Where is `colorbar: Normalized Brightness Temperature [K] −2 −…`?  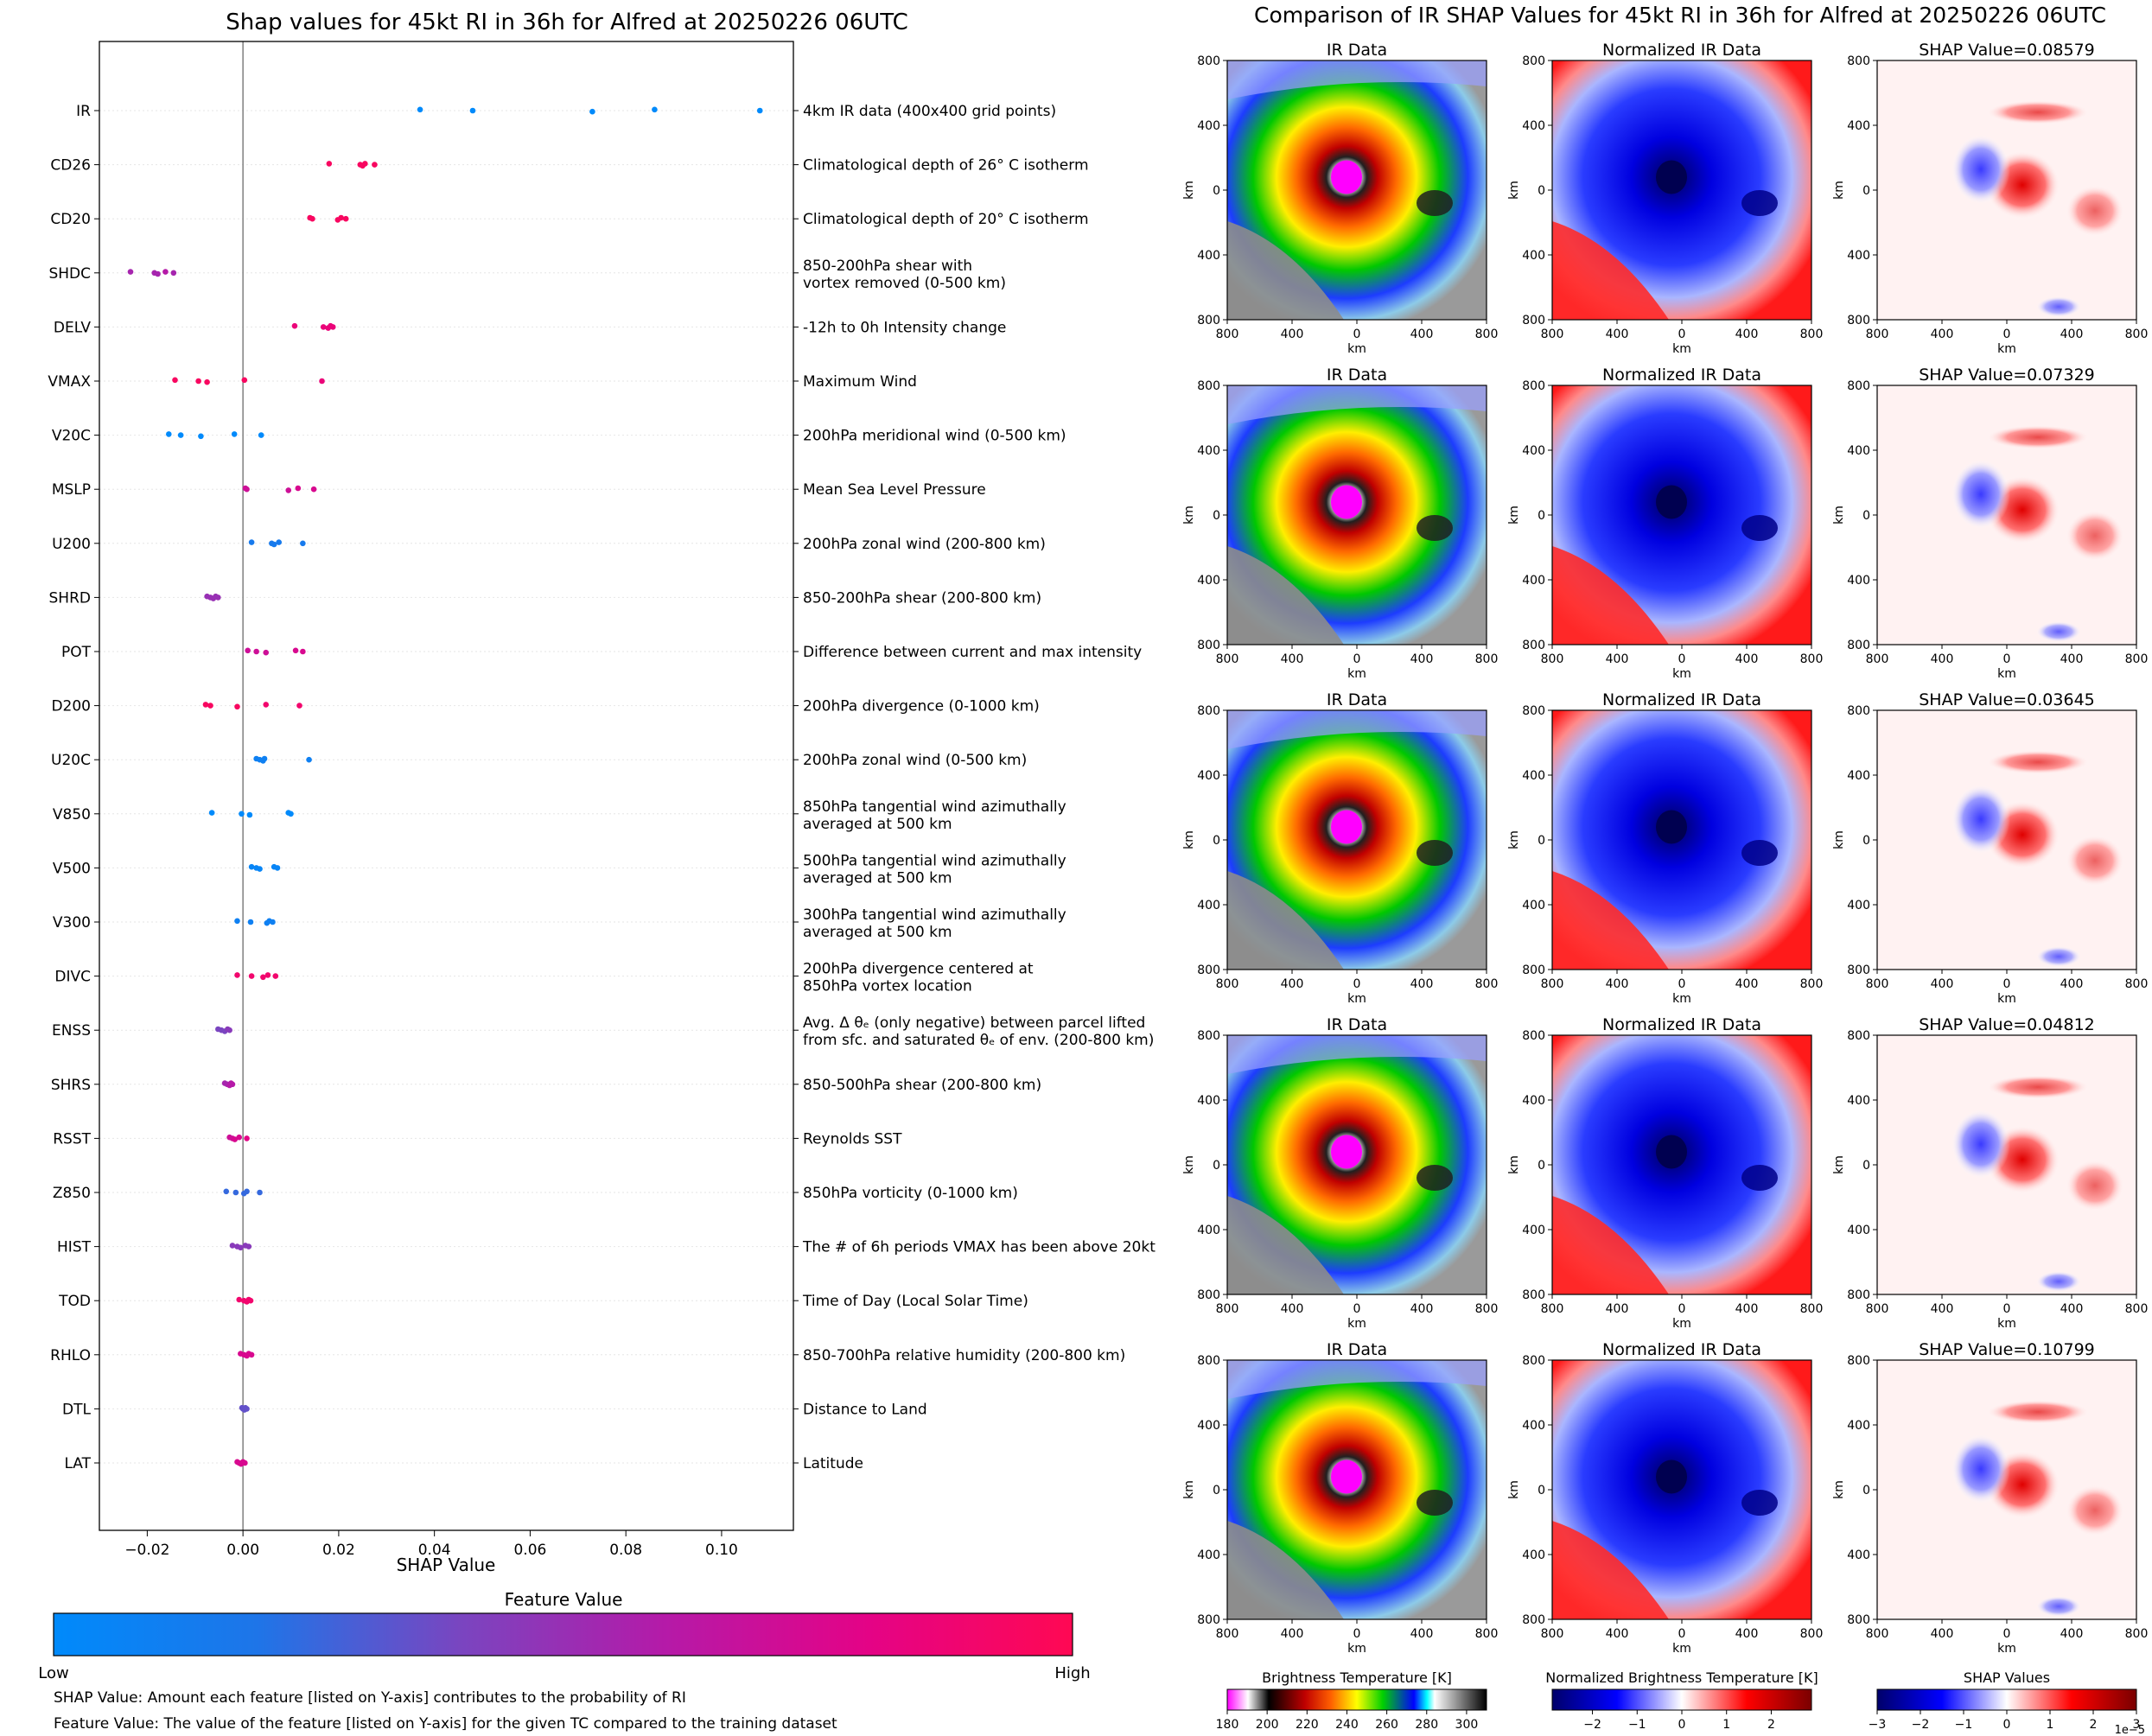 colorbar: Normalized Brightness Temperature [K] −2 −… is located at coordinates (1681, 1700).